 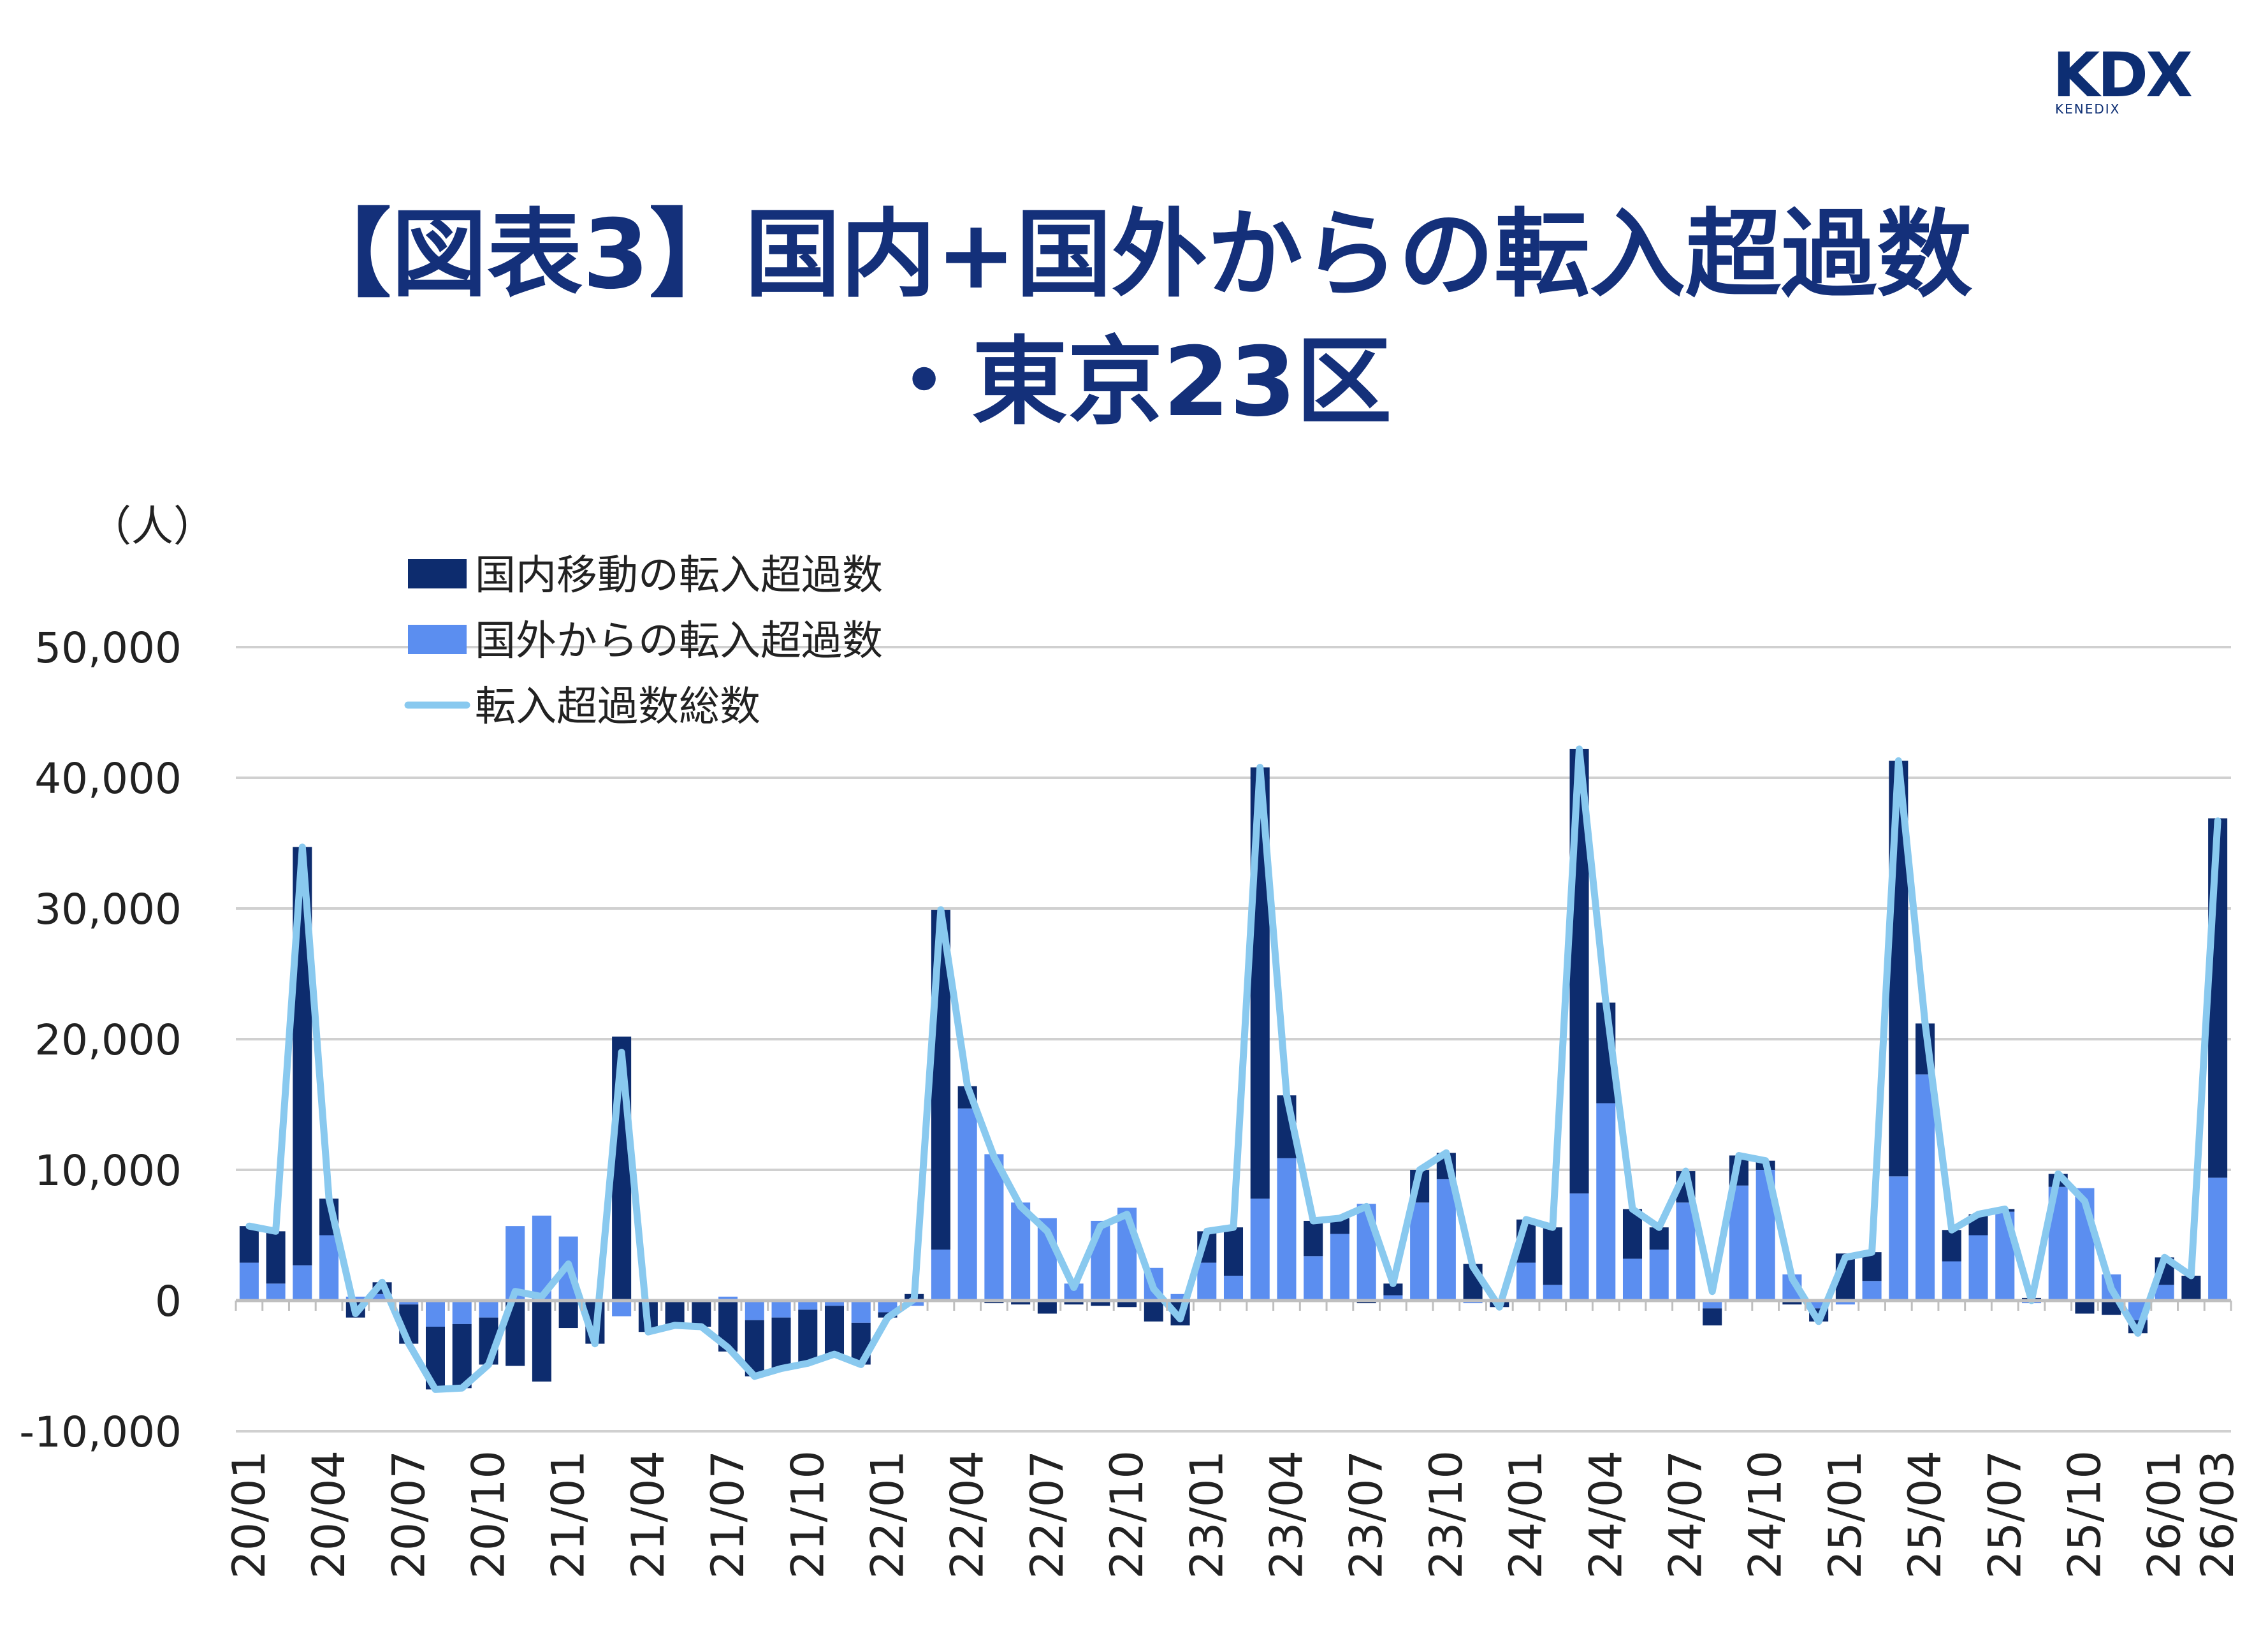 I want to click on kdx-logo: KDX KENEDIX, so click(x=2136, y=78).